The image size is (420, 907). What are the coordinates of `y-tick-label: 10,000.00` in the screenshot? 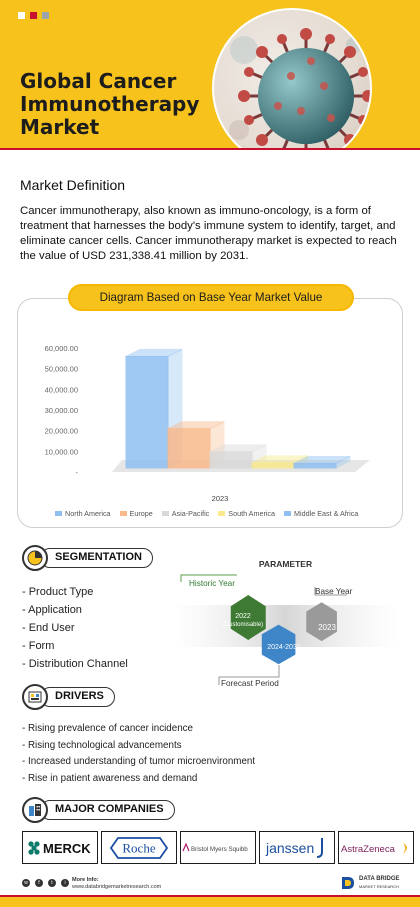 It's located at (61, 451).